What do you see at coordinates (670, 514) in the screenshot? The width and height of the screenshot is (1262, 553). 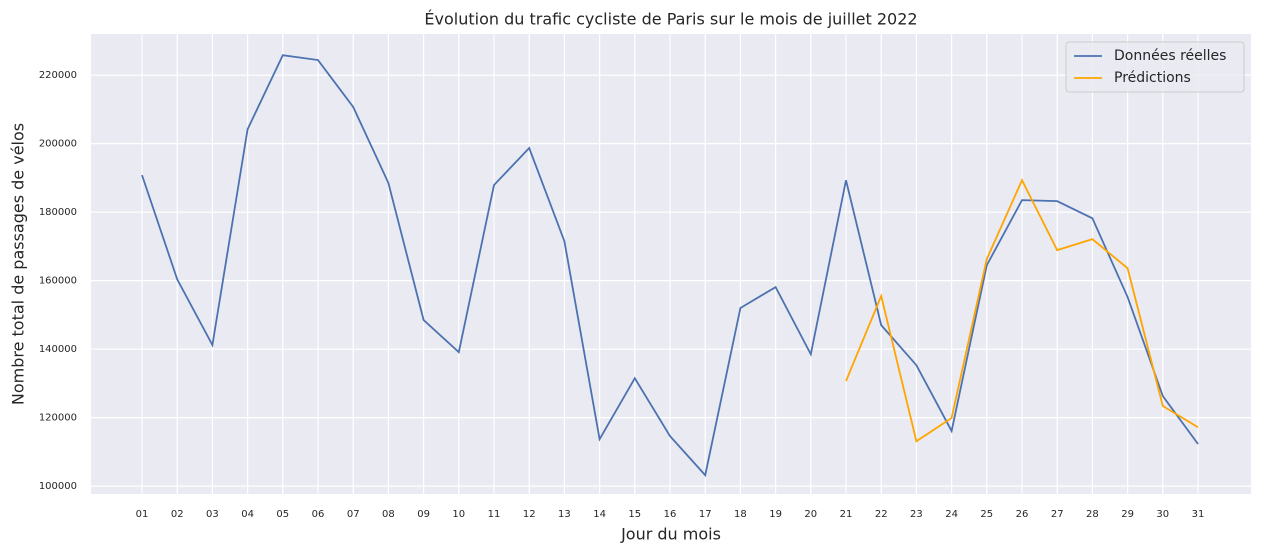 I see `x-tick-label: 16` at bounding box center [670, 514].